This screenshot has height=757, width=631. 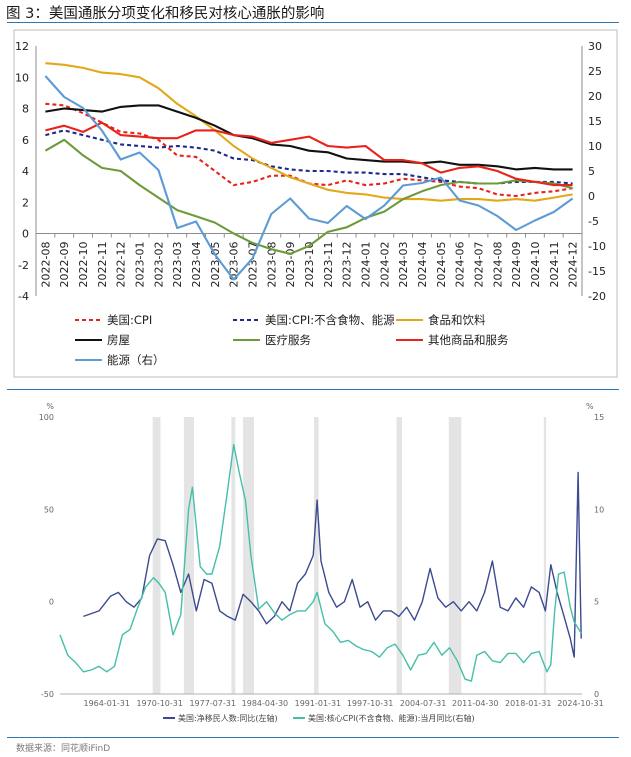 I want to click on right-tick-label: -15, so click(x=597, y=271).